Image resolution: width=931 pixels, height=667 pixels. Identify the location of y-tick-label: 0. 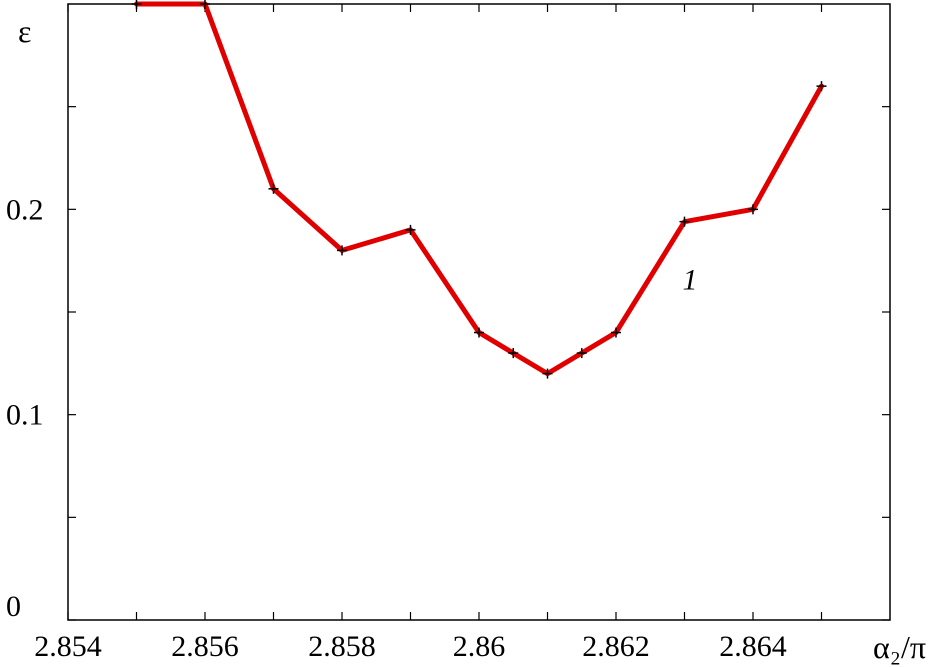
(13, 606).